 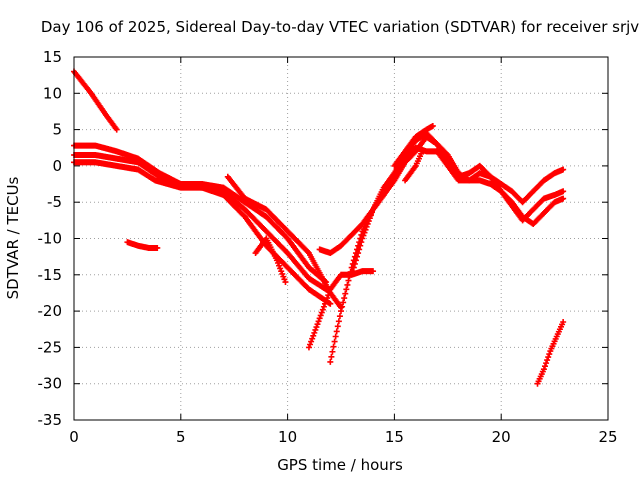 I want to click on series-track-e, so click(x=284, y=242).